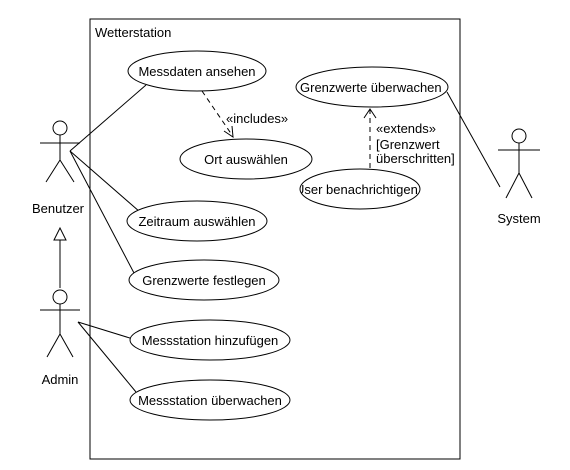  I want to click on actor-system, so click(519, 163).